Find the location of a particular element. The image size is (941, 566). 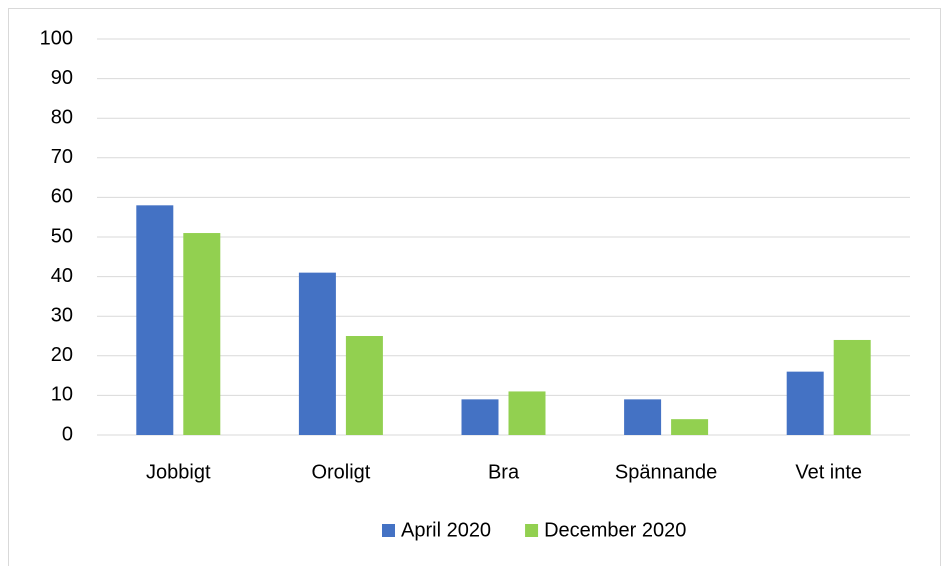

legend-label: April 2020 is located at coordinates (446, 530).